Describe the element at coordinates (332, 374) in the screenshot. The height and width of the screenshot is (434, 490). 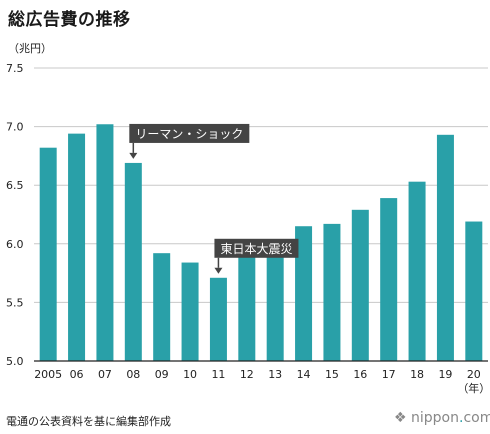
I see `x-tick-label: 15` at that location.